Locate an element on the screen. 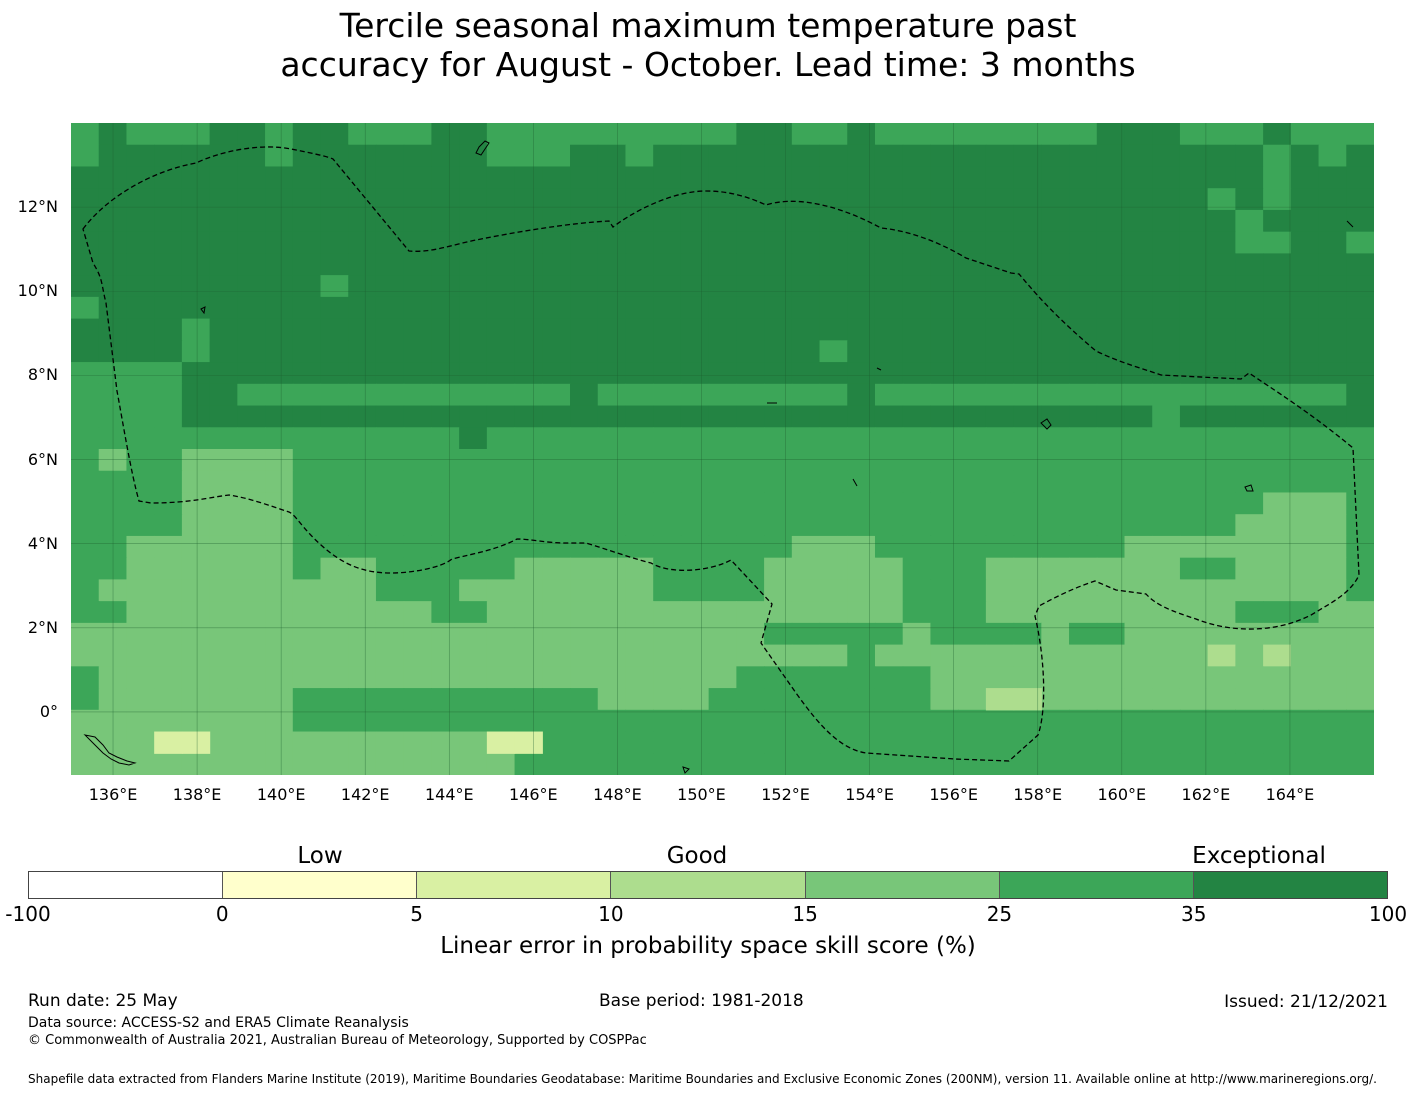 This screenshot has height=1095, width=1416. latitude-tick-label: 2°N is located at coordinates (42, 627).